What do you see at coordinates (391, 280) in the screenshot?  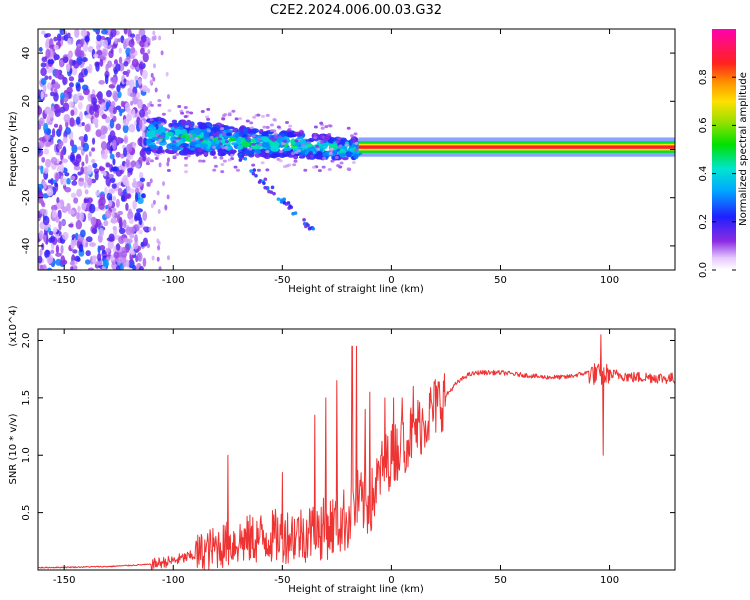 I see `x-tick-label: 0` at bounding box center [391, 280].